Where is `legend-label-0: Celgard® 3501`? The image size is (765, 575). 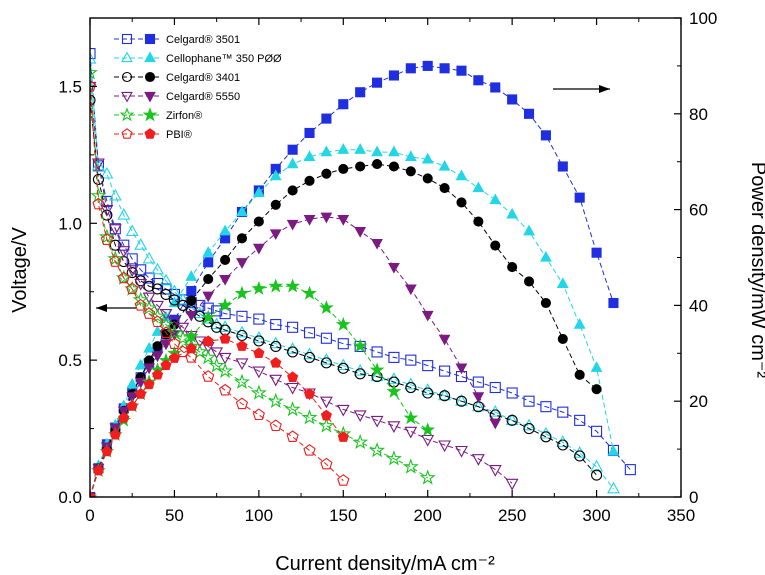 legend-label-0: Celgard® 3501 is located at coordinates (203, 40).